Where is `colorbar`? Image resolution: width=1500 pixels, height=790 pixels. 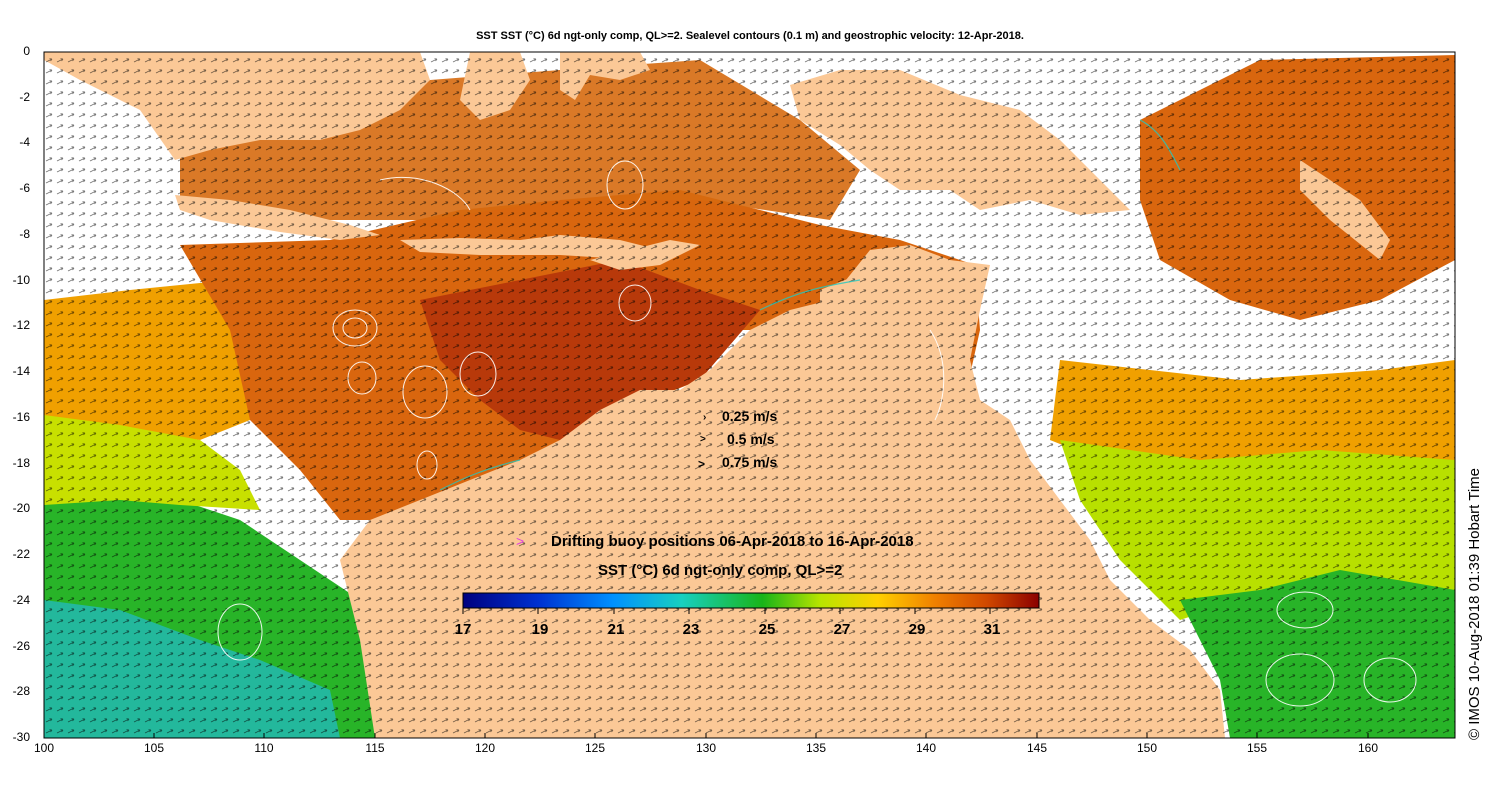 colorbar is located at coordinates (751, 603).